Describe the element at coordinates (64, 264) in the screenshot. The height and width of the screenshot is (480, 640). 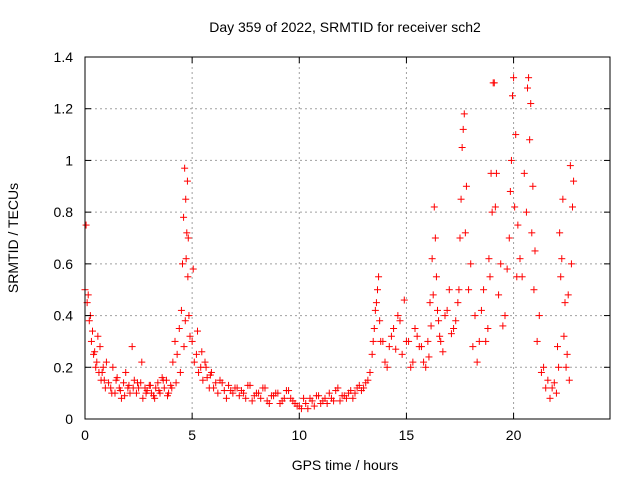
I see `y-tick-label: 0.6` at that location.